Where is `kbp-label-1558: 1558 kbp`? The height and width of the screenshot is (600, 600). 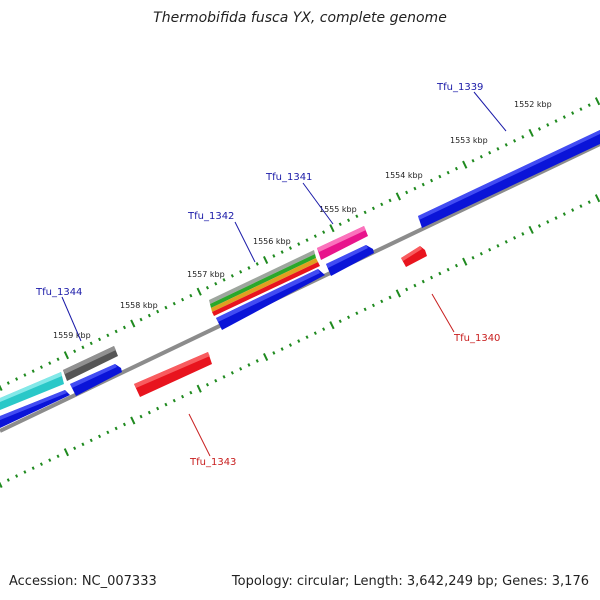
kbp-label-1558: 1558 kbp is located at coordinates (139, 305).